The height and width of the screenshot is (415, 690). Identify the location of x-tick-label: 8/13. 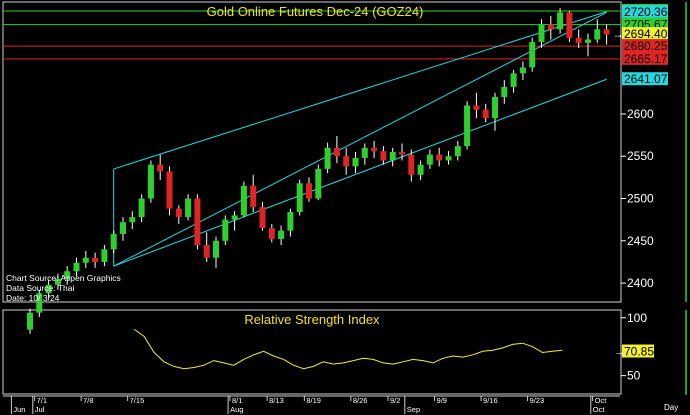
(276, 400).